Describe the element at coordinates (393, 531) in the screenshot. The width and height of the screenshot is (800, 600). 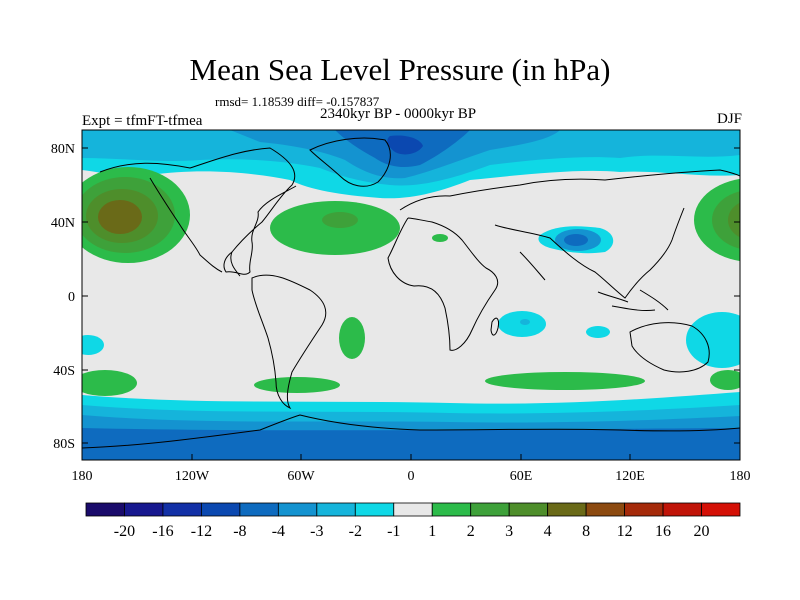
I see `colorbar-label: -1` at that location.